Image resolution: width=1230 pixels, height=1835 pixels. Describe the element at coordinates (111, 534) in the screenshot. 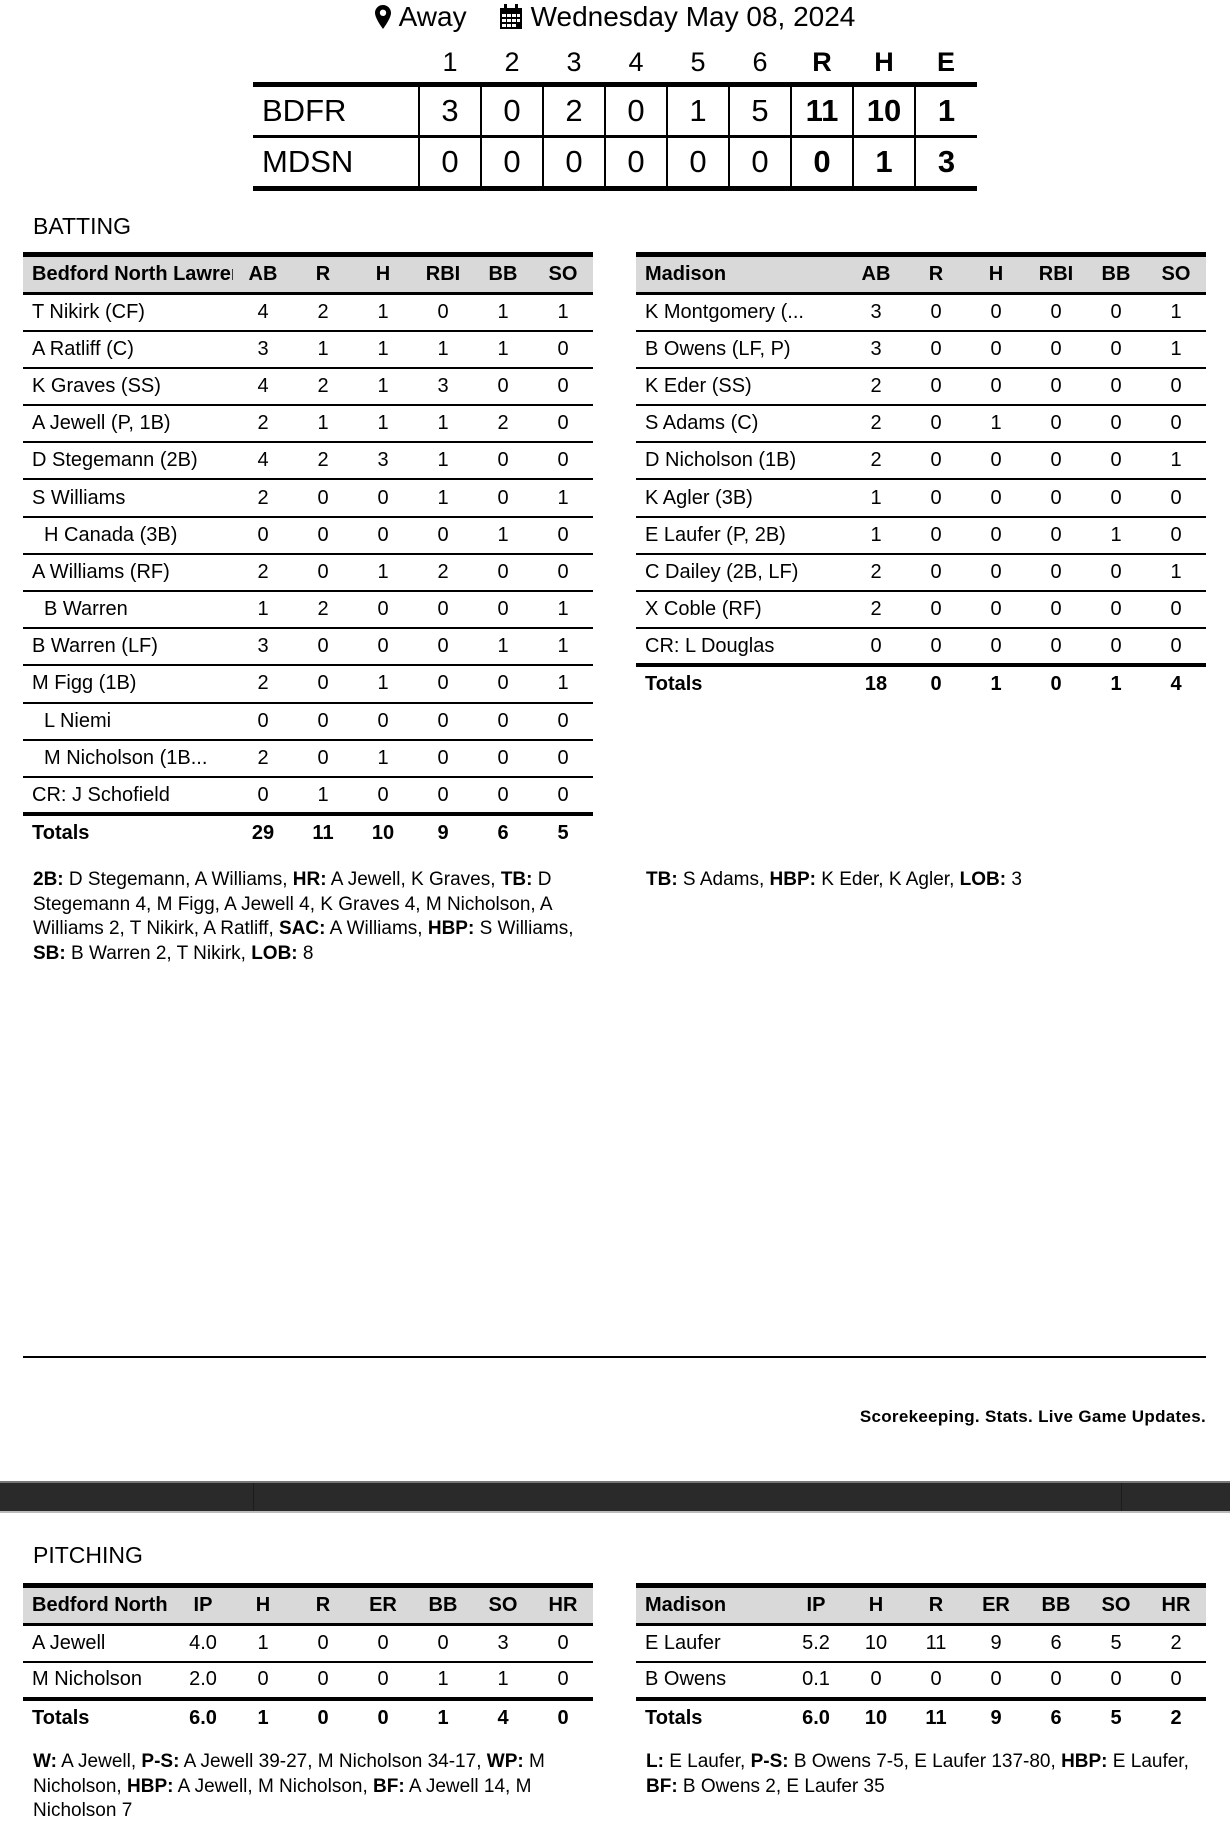

I see `player-name: H Canada (3B)` at that location.